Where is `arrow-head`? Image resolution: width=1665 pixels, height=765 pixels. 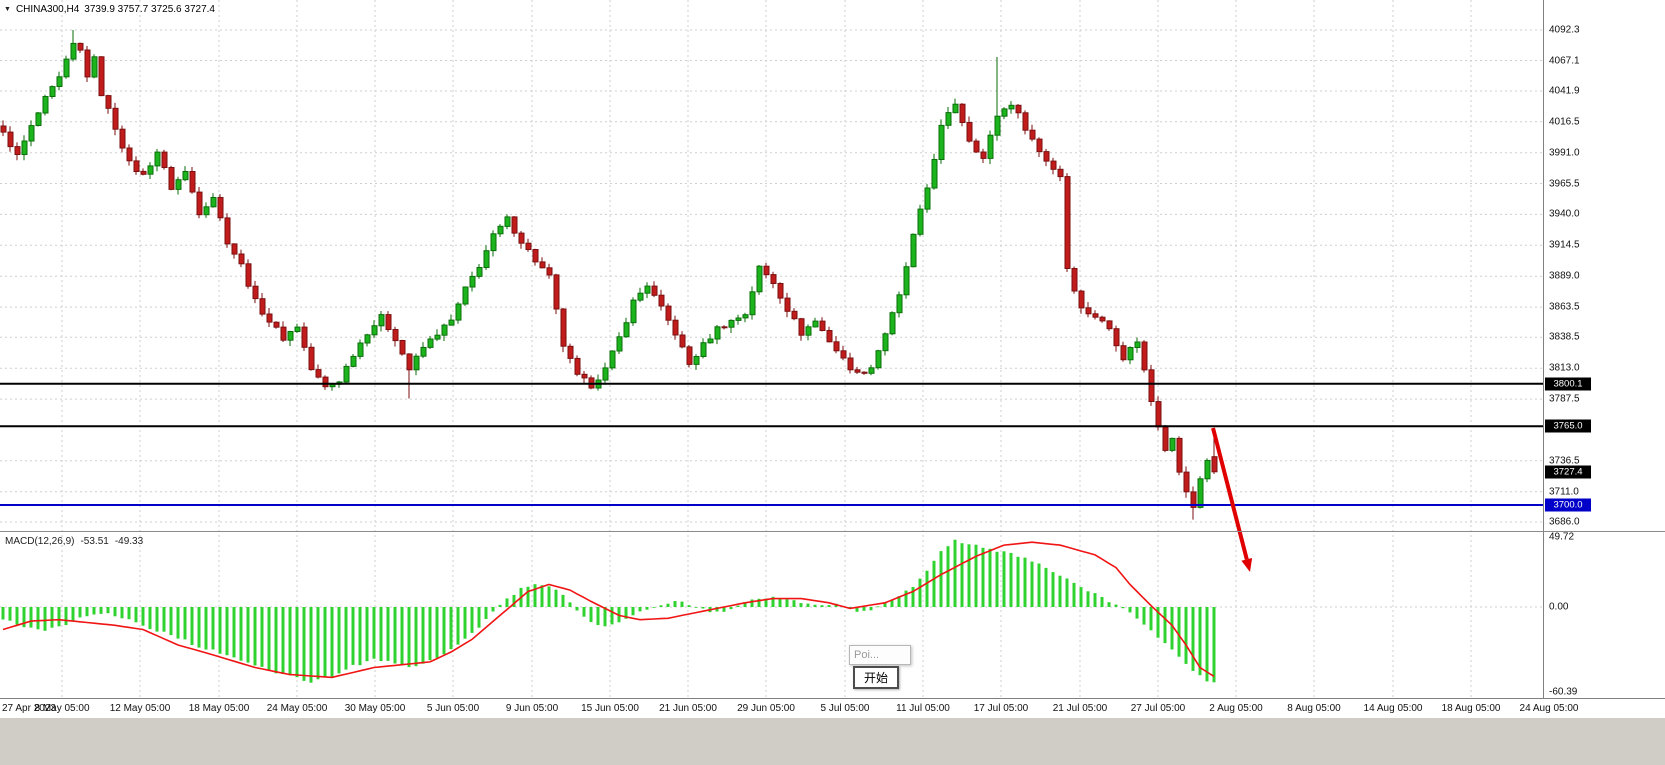 arrow-head is located at coordinates (1247, 565).